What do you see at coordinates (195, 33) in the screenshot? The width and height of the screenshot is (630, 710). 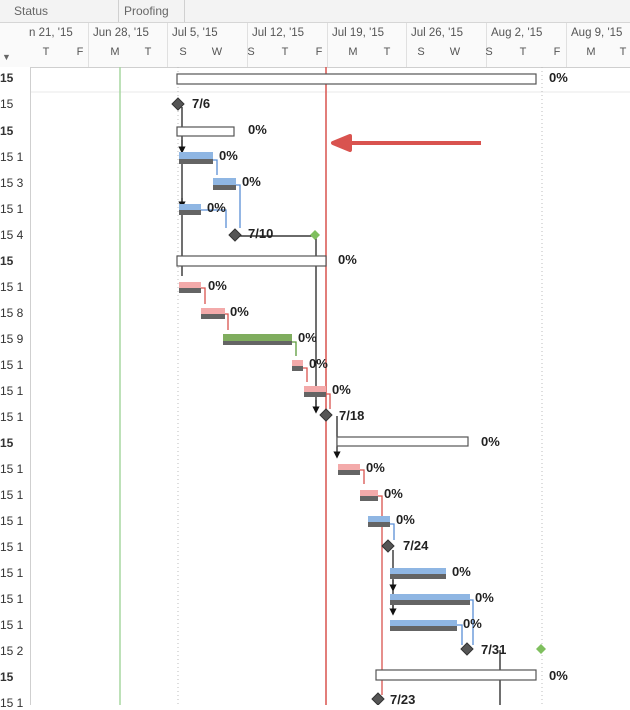 I see `week-label: Jul 5, '15` at bounding box center [195, 33].